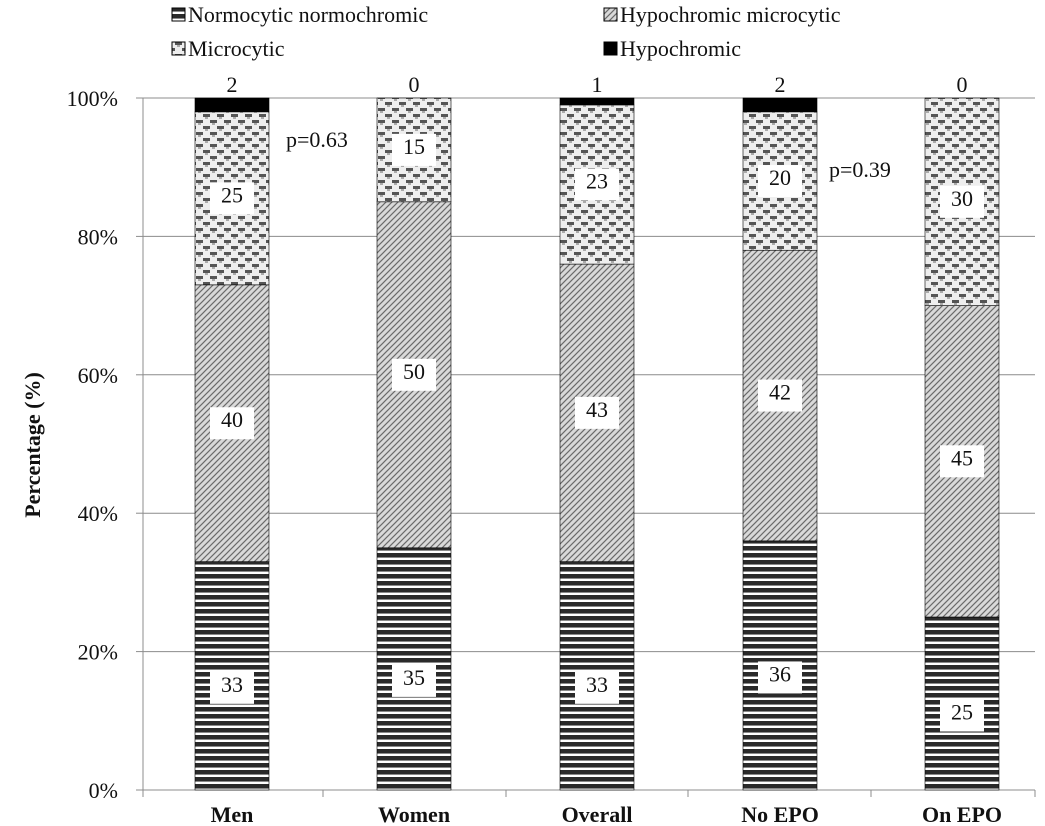  What do you see at coordinates (32, 445) in the screenshot?
I see `y-axis-title: Percentage (%)` at bounding box center [32, 445].